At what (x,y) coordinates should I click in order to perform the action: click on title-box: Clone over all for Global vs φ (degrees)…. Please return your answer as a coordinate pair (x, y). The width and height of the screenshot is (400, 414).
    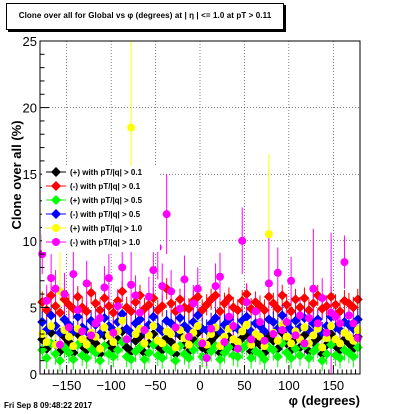
    Looking at the image, I should click on (145, 16).